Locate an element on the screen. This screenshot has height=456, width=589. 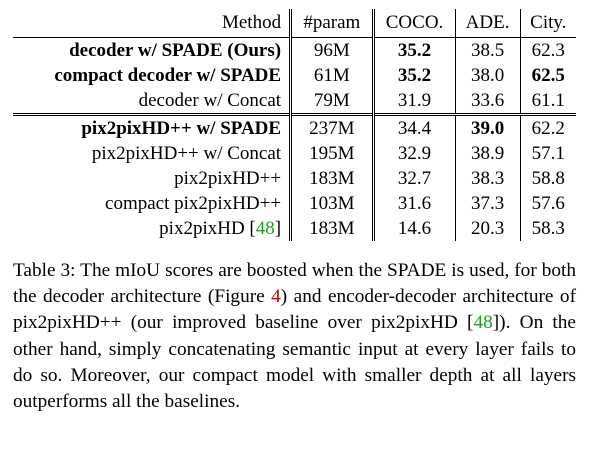
cell-method: decoder w/ SPADE (Ours) is located at coordinates (153, 50).